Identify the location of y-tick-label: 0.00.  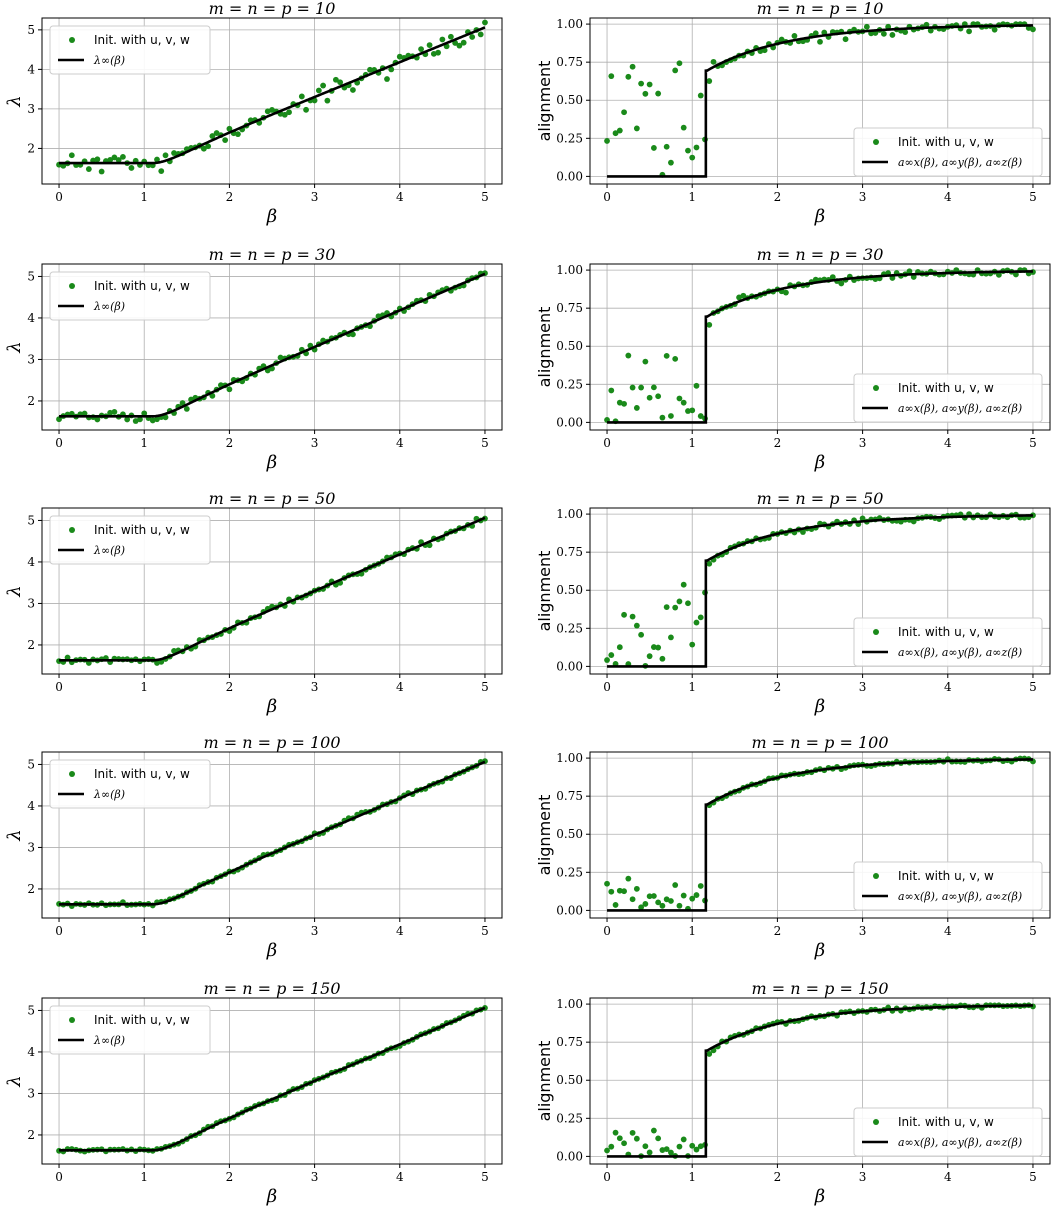
(569, 1156).